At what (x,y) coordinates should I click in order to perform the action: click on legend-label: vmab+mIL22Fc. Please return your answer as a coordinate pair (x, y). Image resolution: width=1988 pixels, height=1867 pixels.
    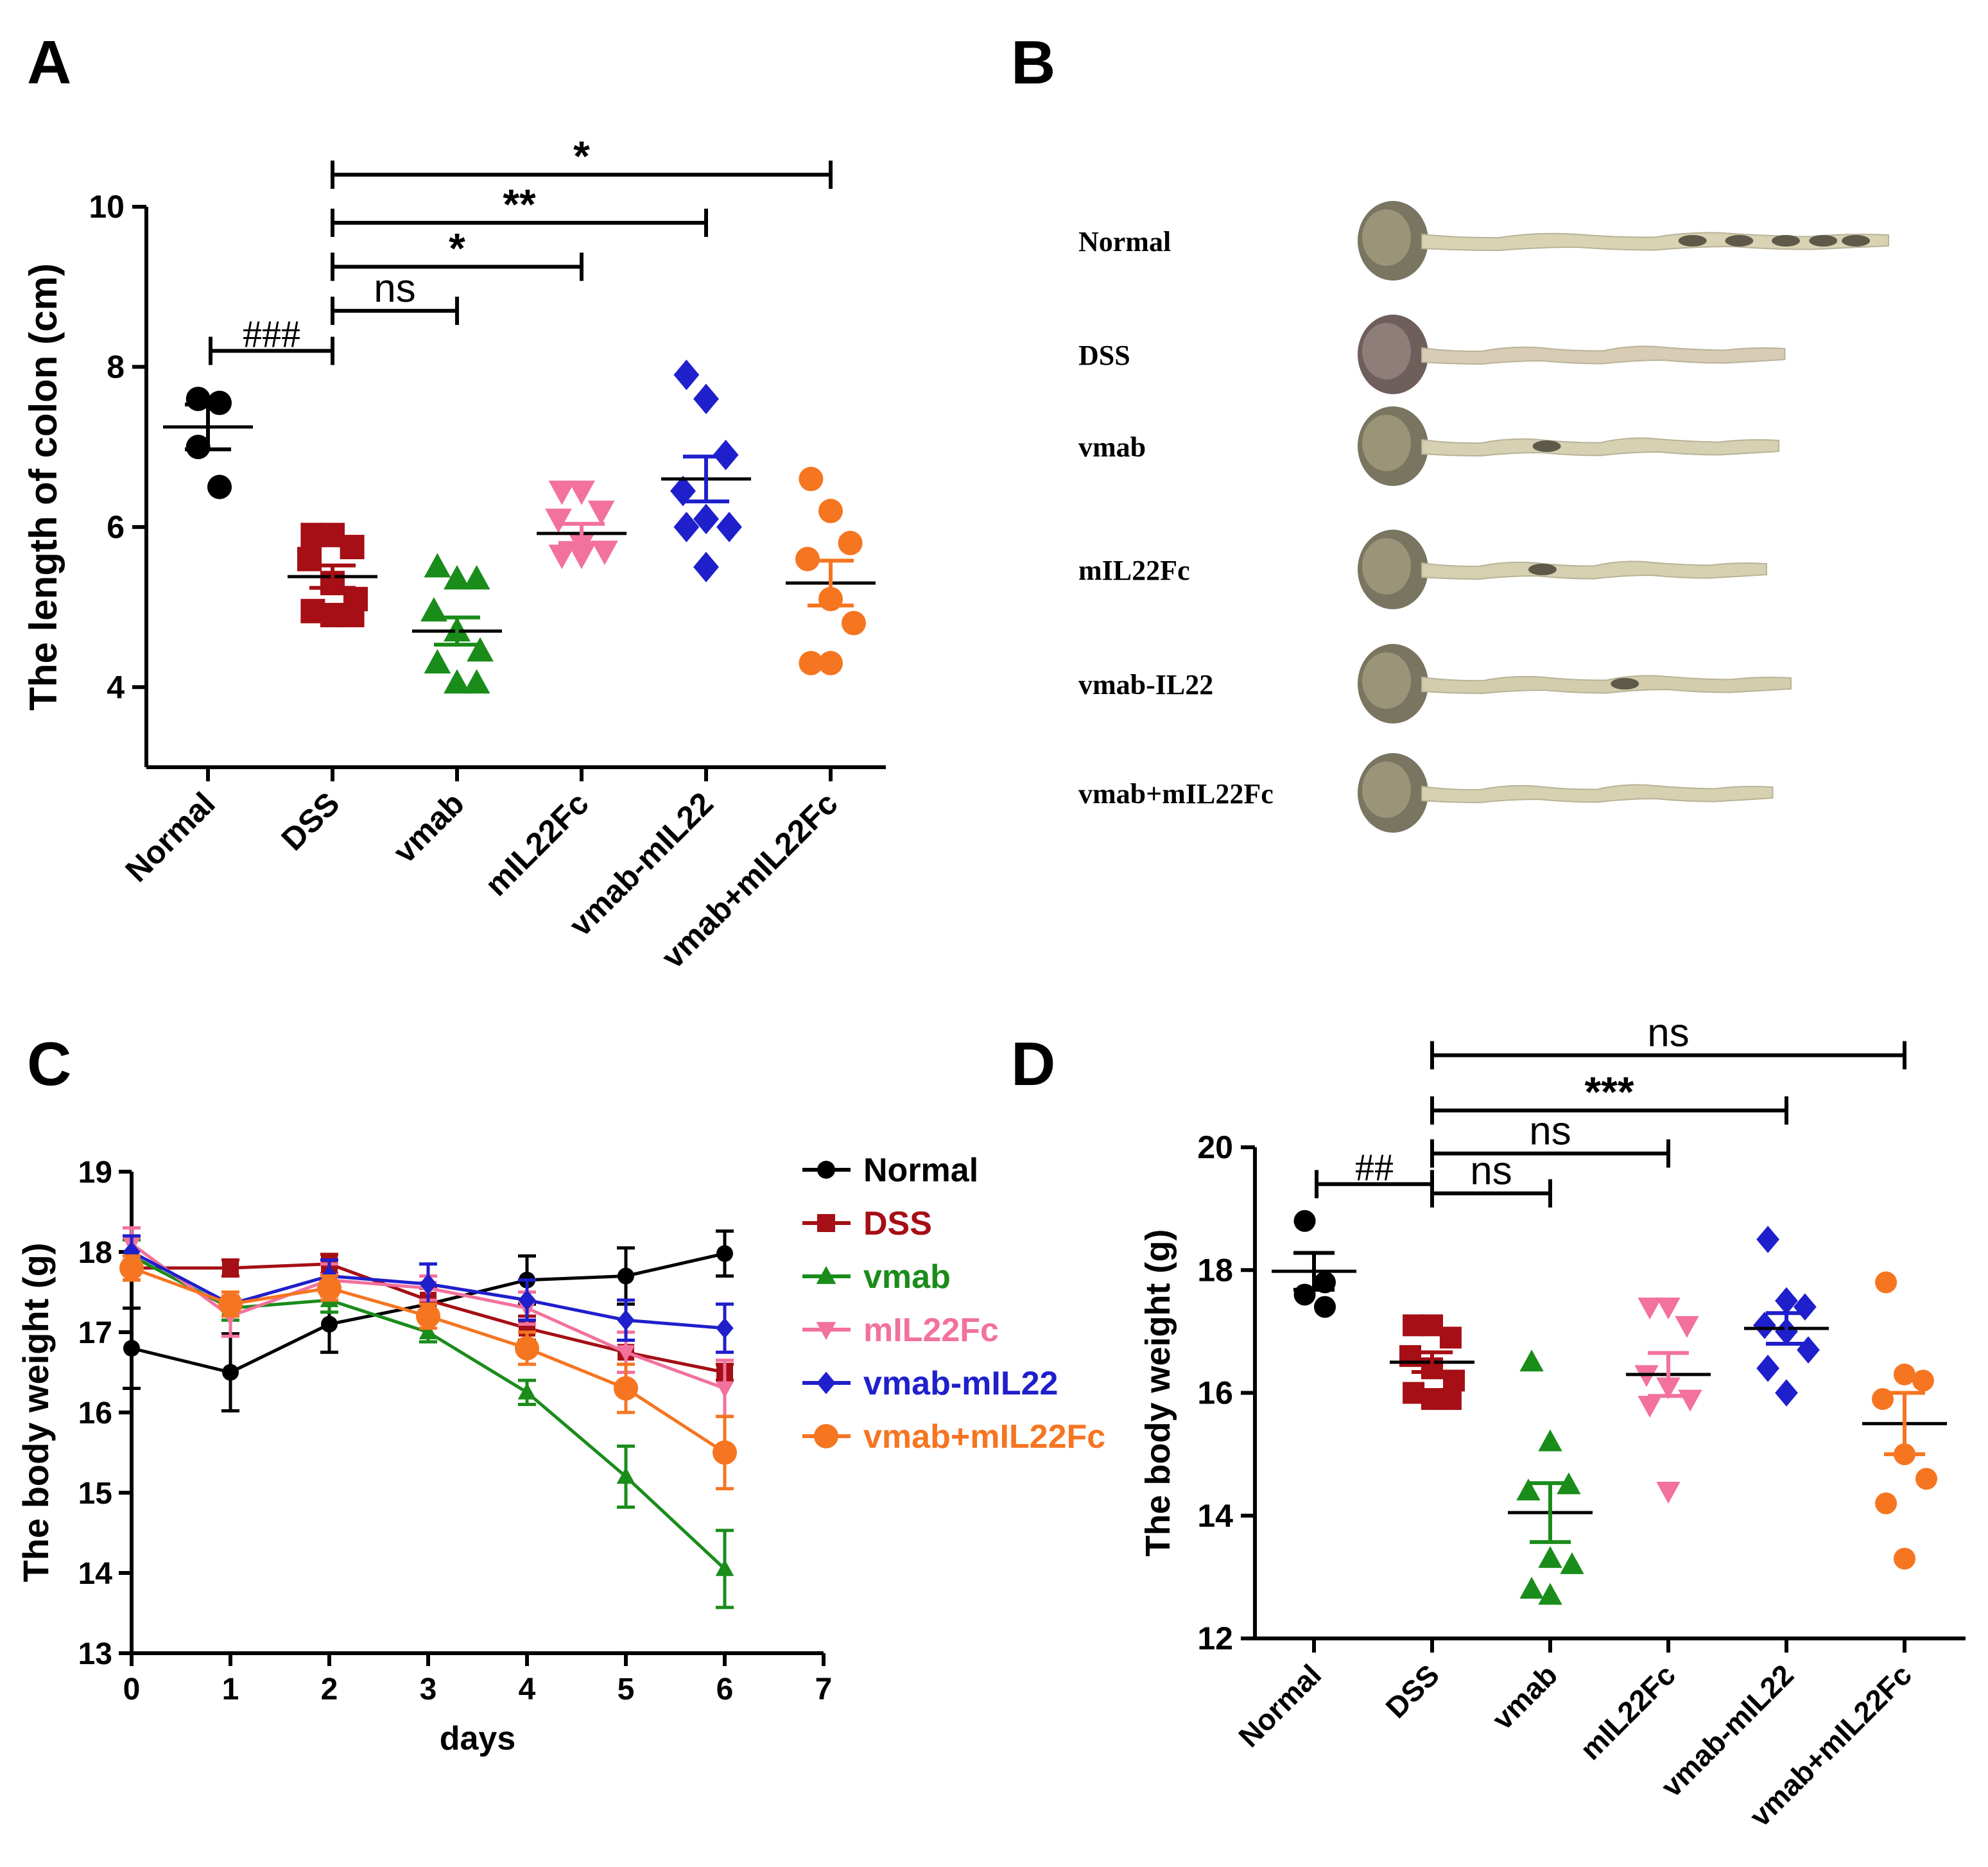
    Looking at the image, I should click on (984, 1436).